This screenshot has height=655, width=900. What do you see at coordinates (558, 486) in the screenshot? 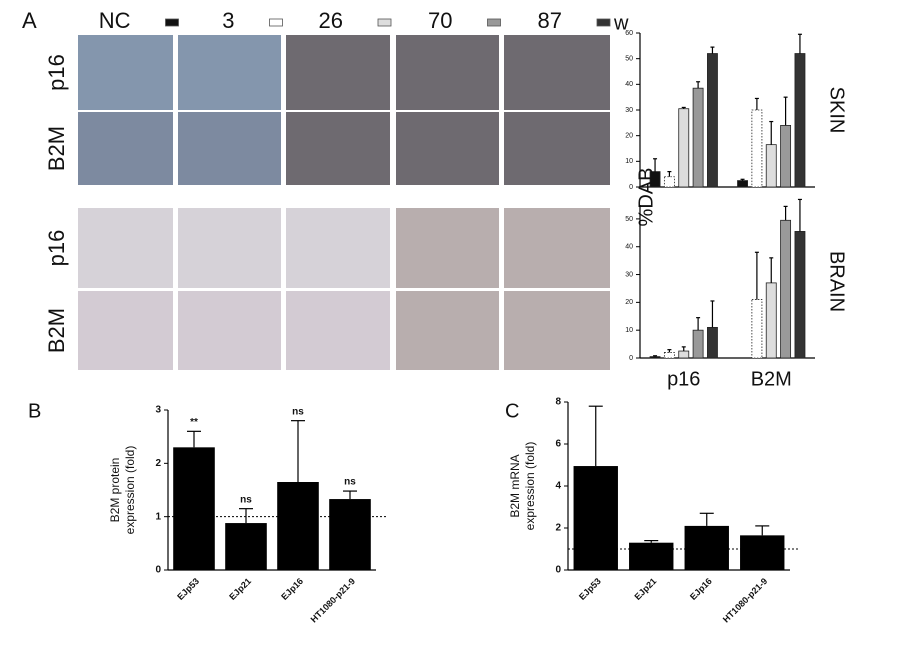
I see `y-tick-label: 4` at bounding box center [558, 486].